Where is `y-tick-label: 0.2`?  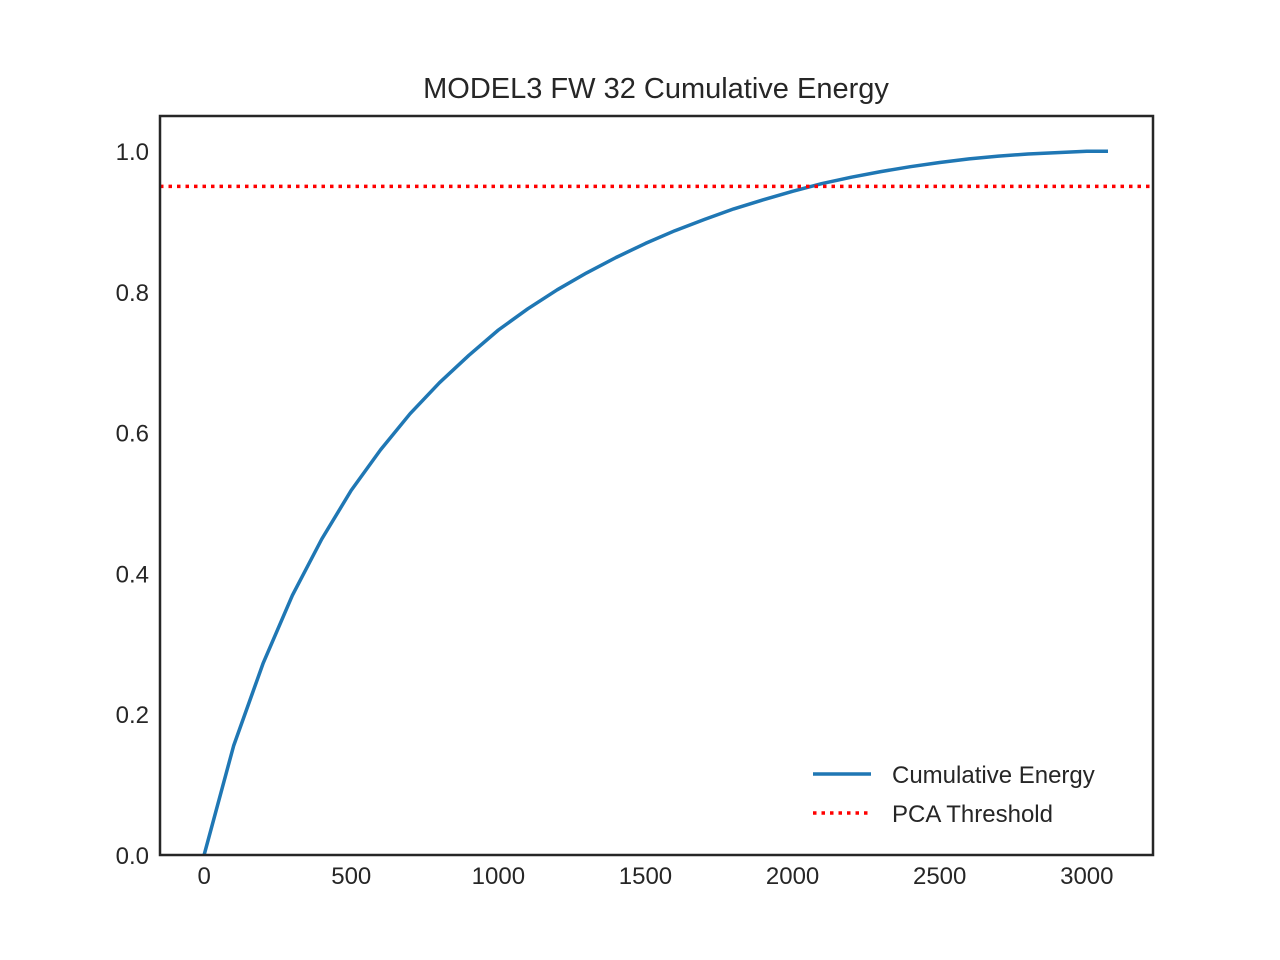 y-tick-label: 0.2 is located at coordinates (132, 715).